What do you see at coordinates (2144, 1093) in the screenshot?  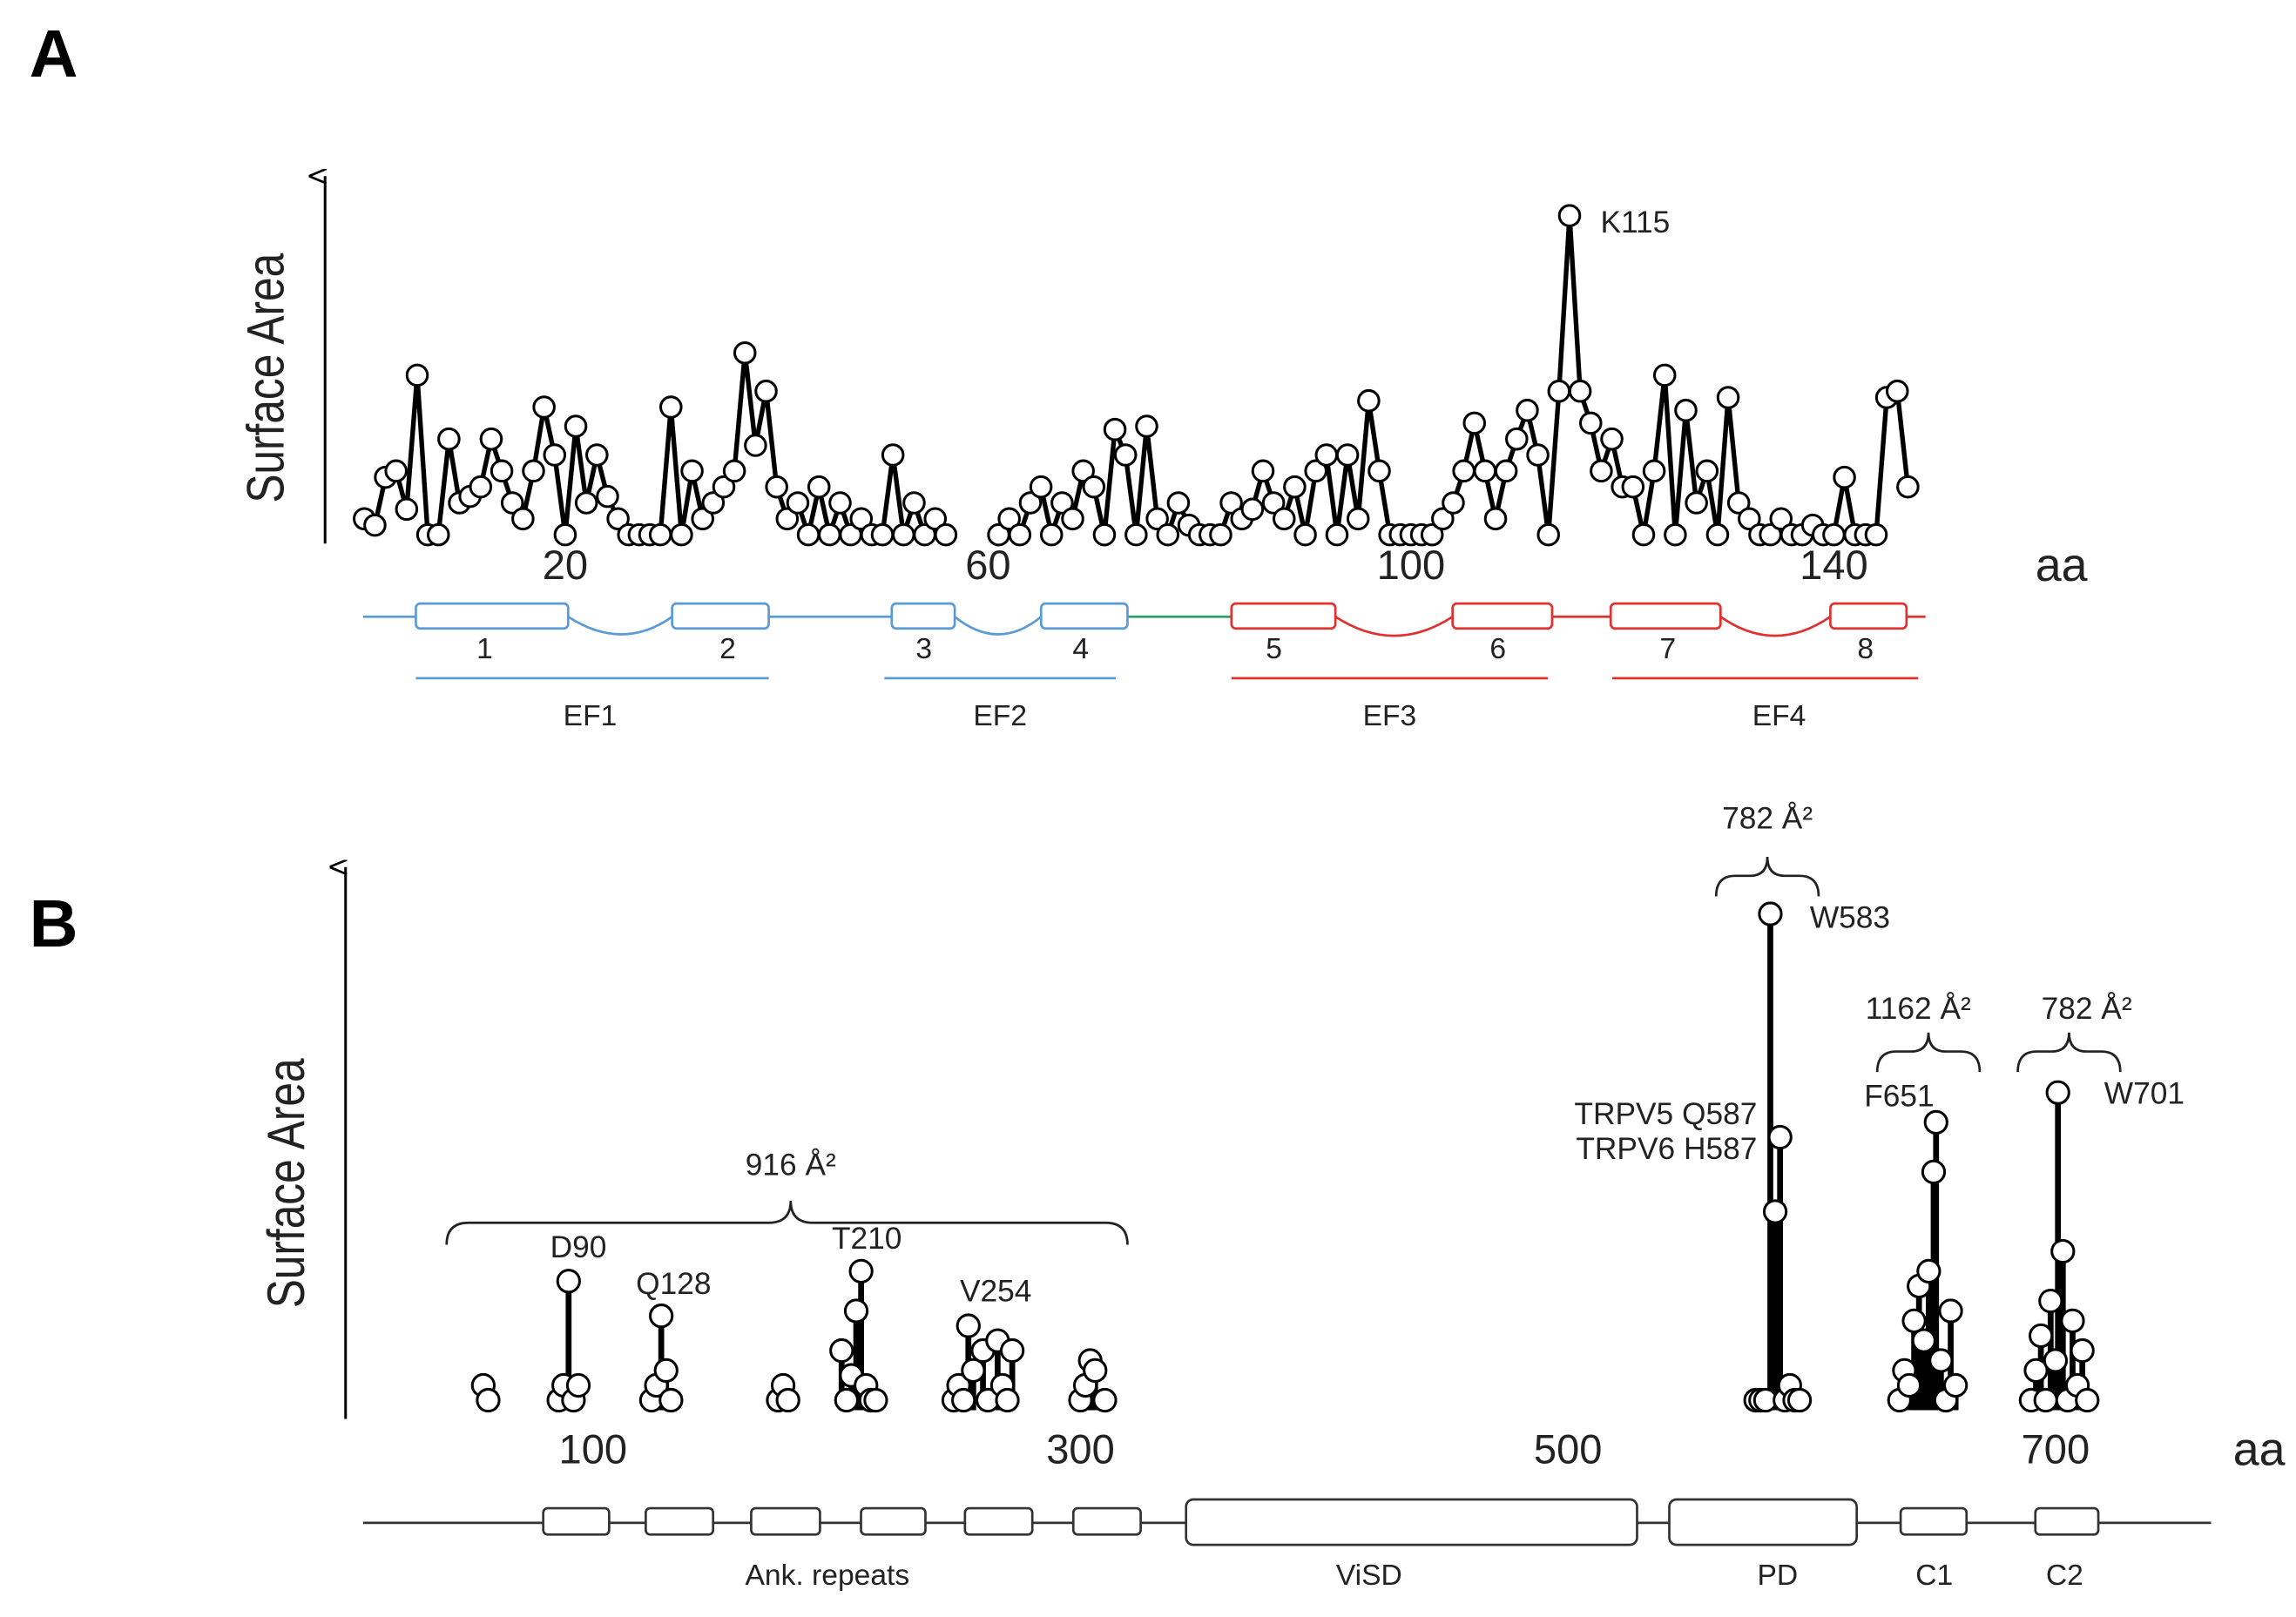 I see `annotation: W701` at bounding box center [2144, 1093].